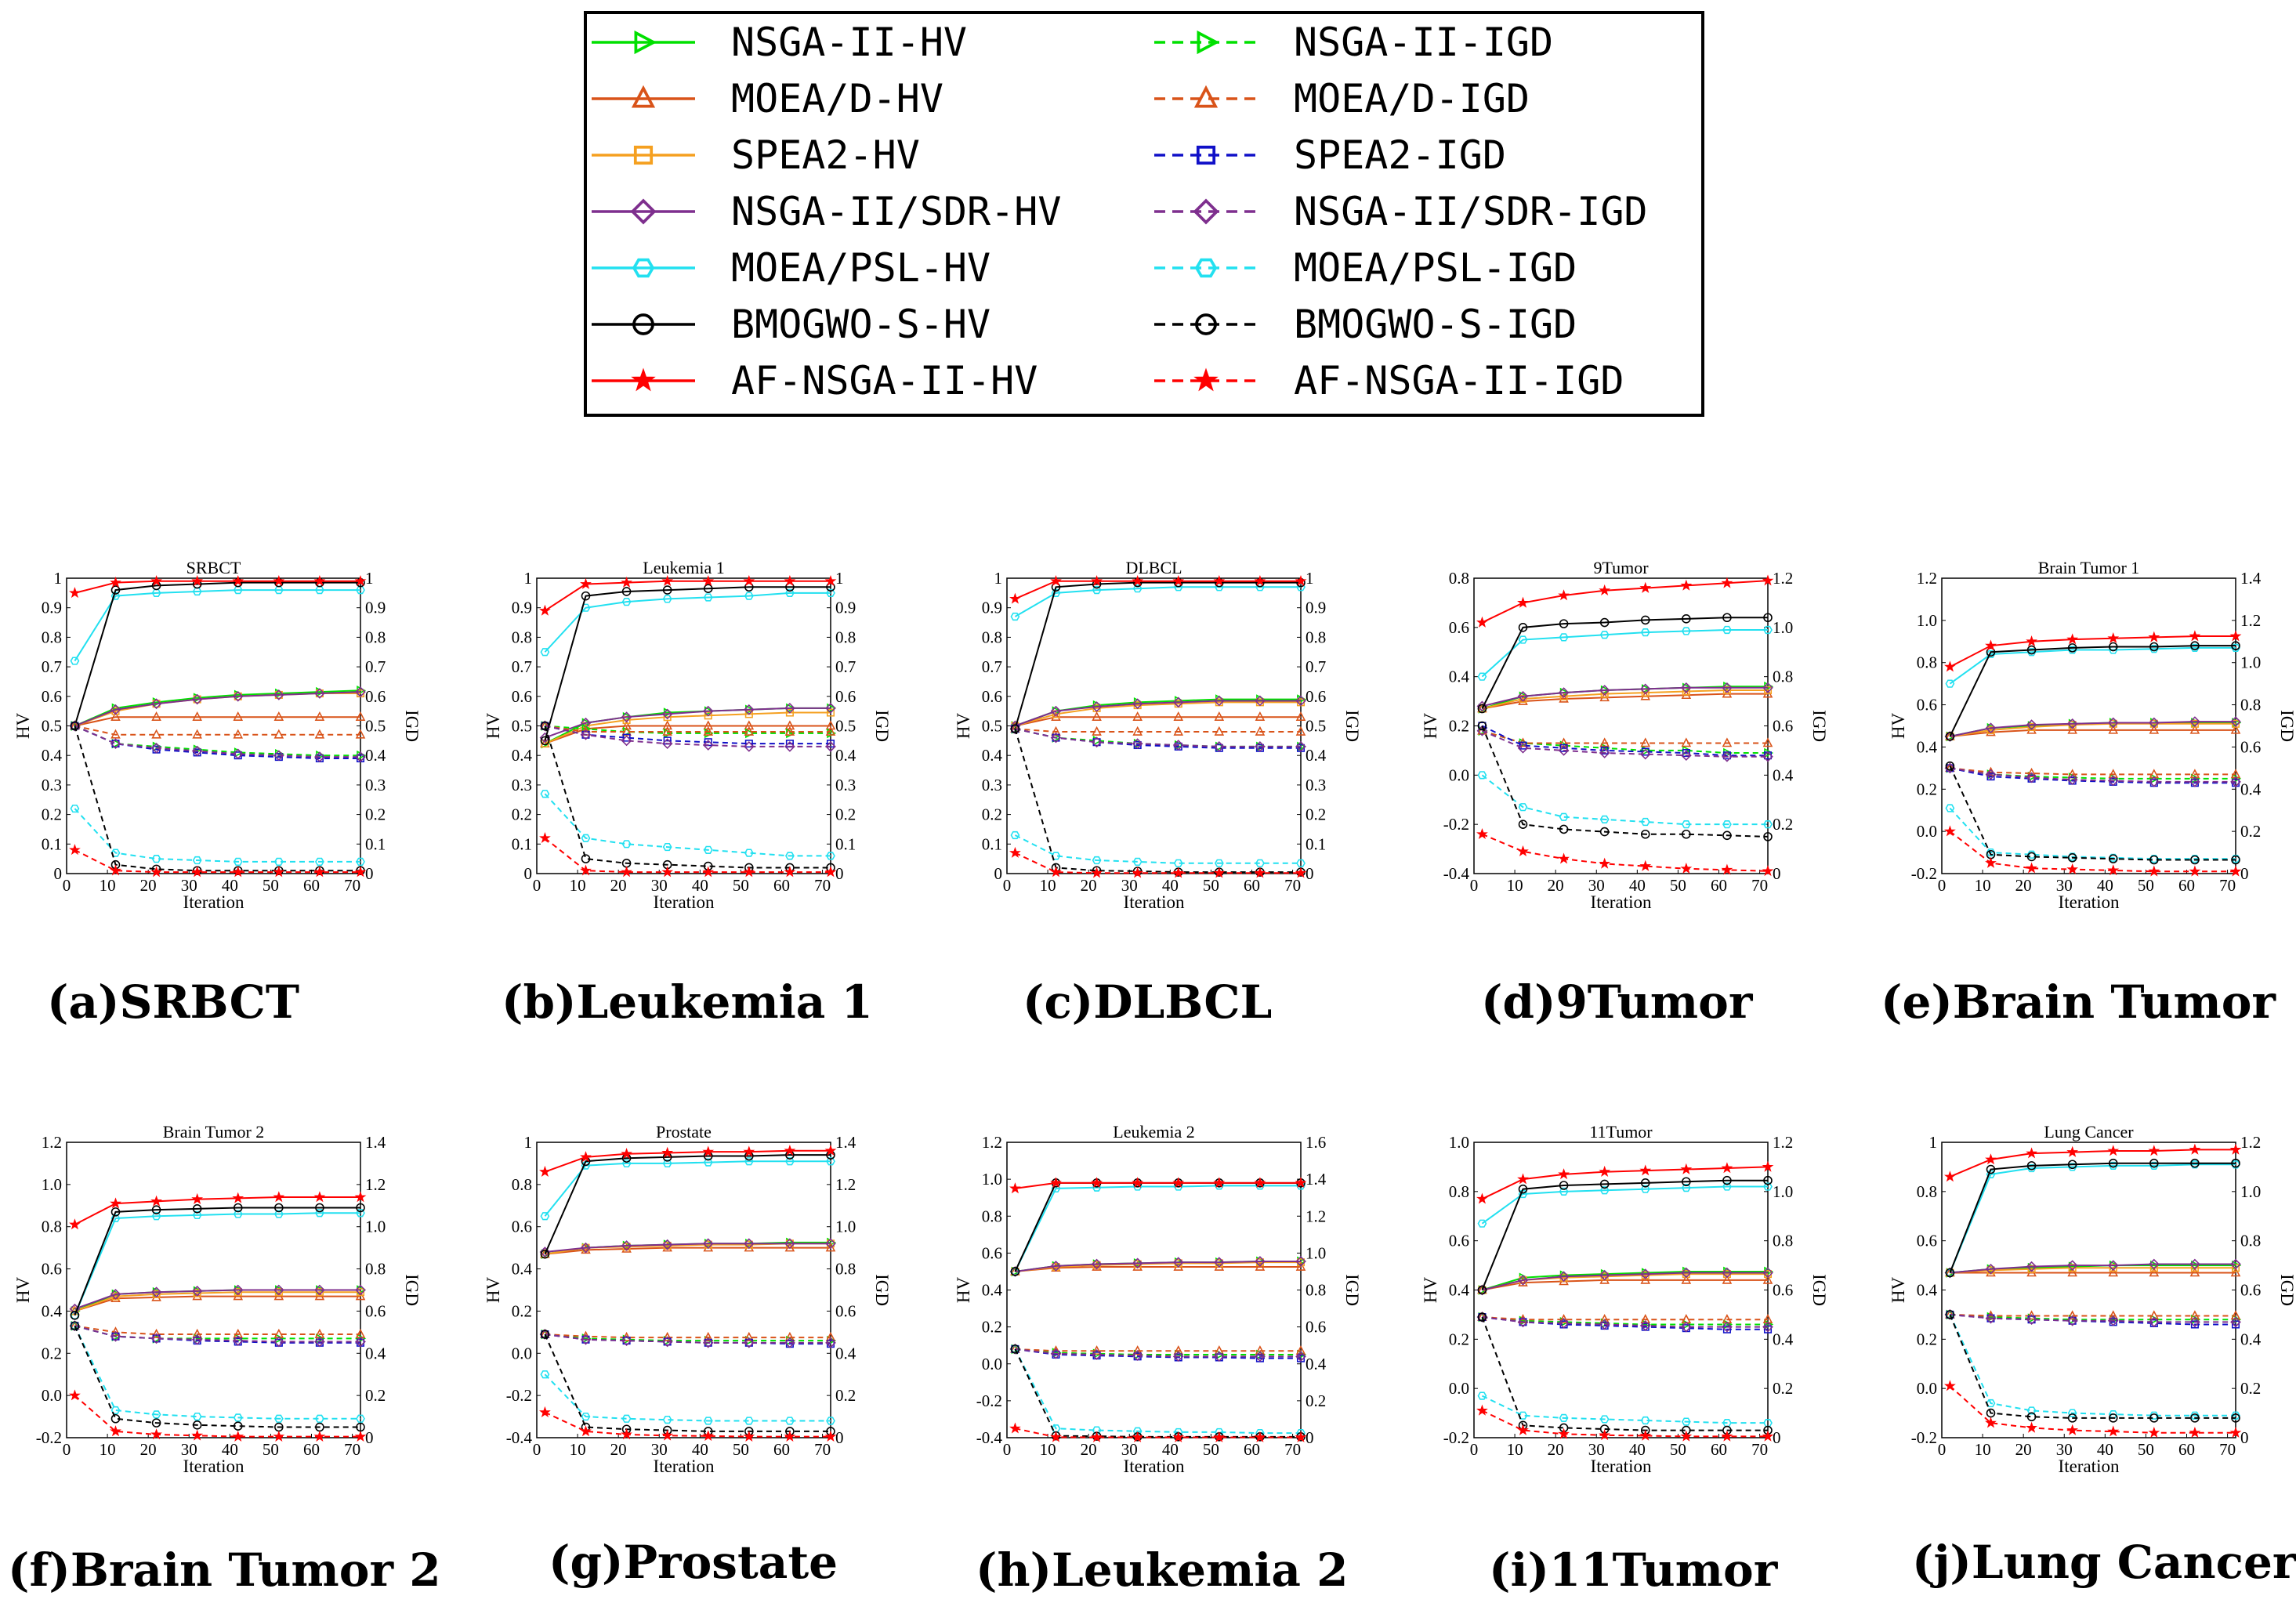 Image resolution: width=2296 pixels, height=1603 pixels. I want to click on legend-item-nsga-ii-sdr-hv: NSGA-II/SDR-HV, so click(824, 211).